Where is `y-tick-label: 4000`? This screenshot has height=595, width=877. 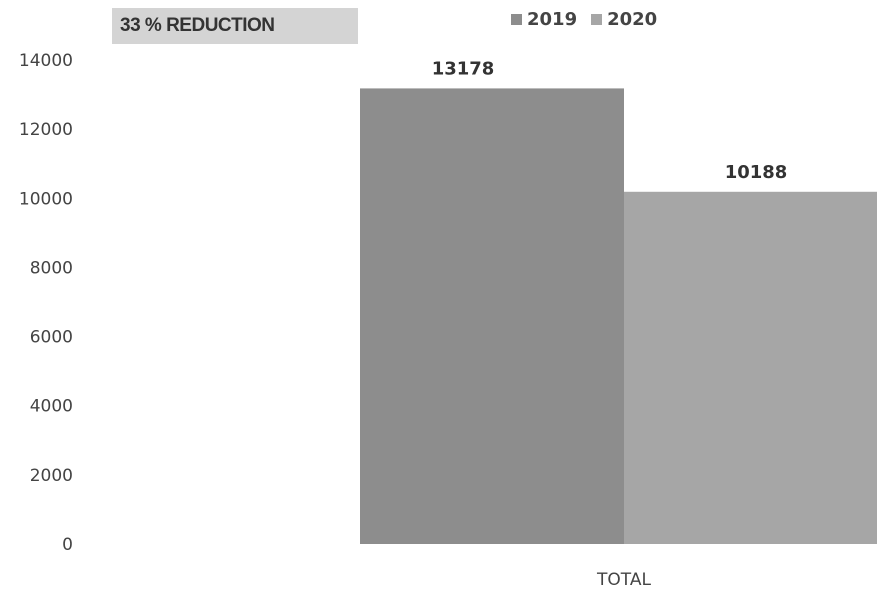
y-tick-label: 4000 is located at coordinates (51, 407).